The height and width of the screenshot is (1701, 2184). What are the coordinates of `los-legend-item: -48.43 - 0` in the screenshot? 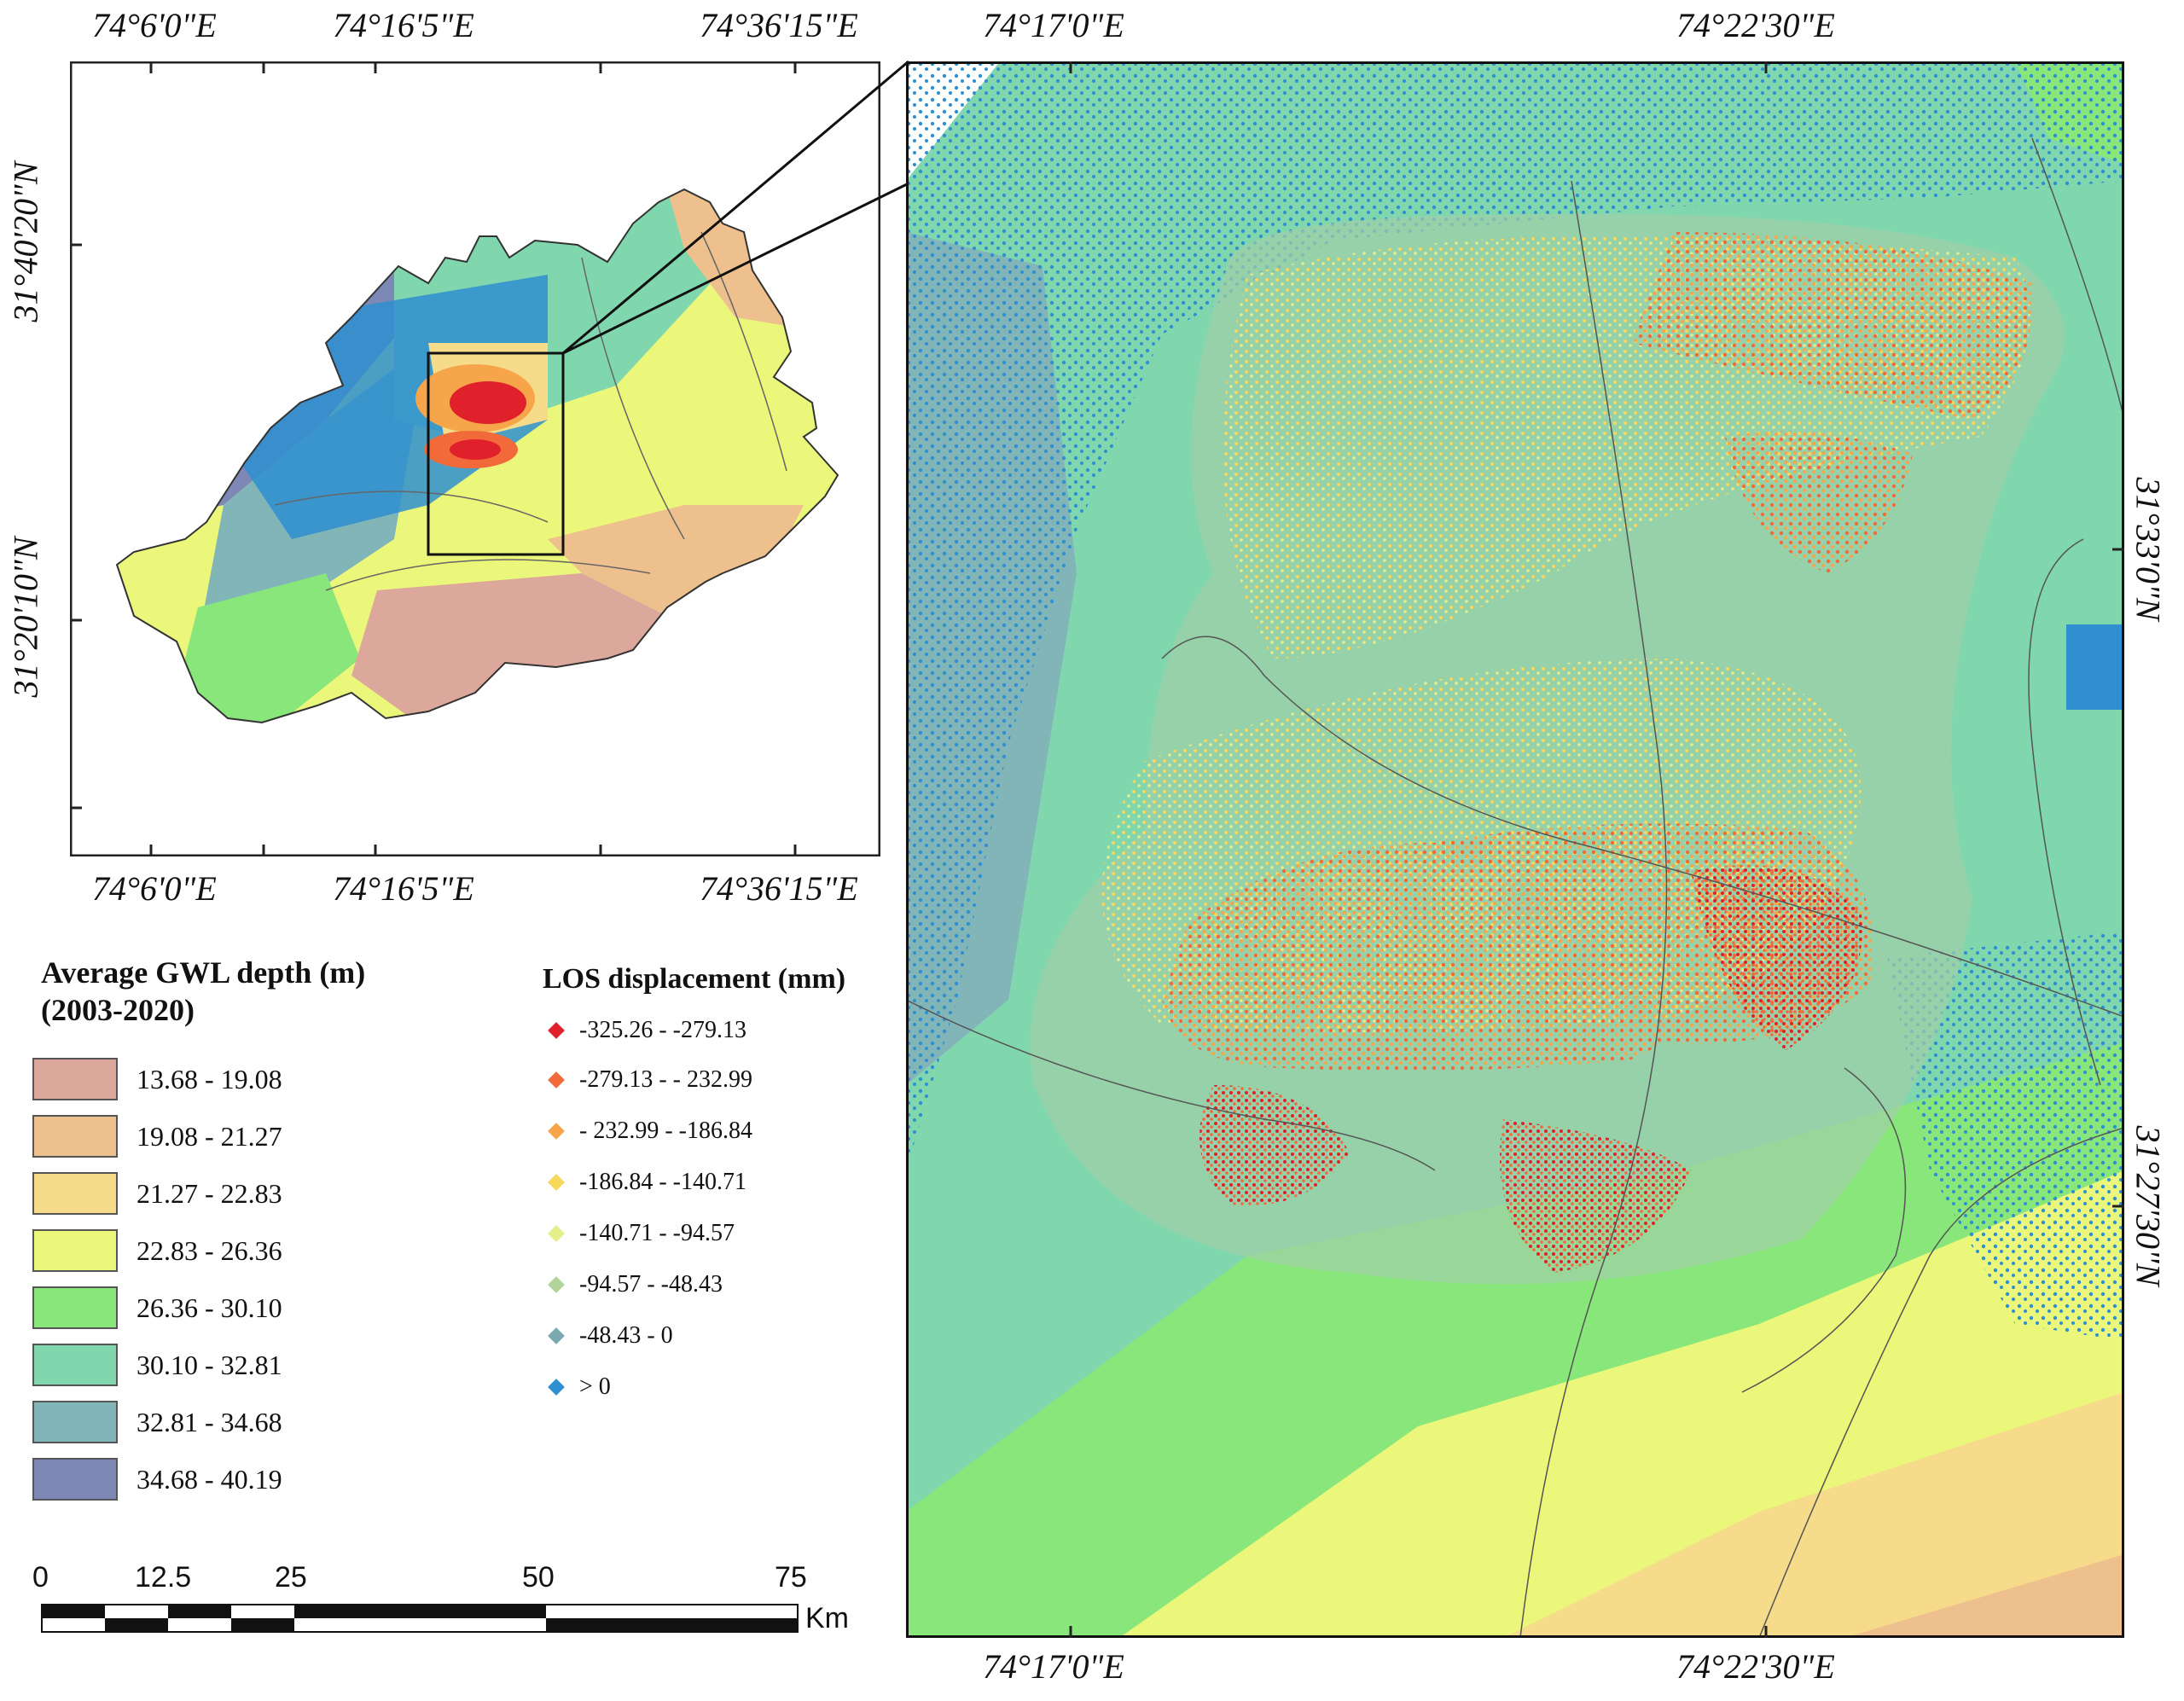 It's located at (611, 1336).